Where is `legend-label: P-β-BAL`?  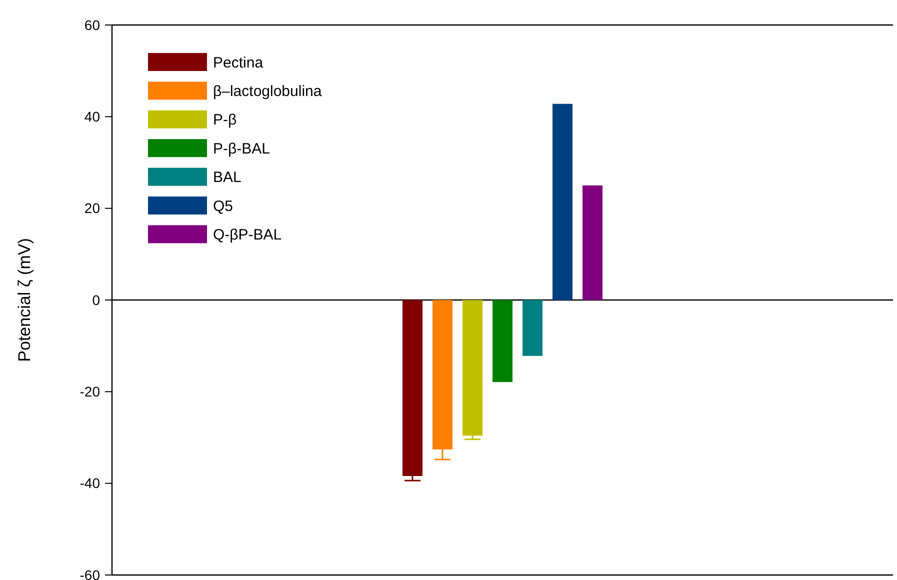 legend-label: P-β-BAL is located at coordinates (241, 149).